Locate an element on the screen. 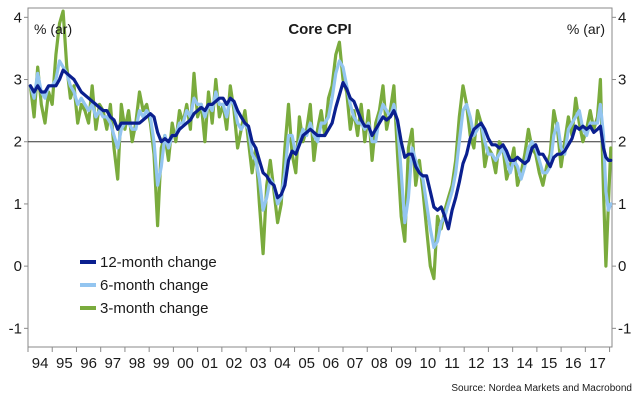 Image resolution: width=640 pixels, height=409 pixels. y-tick-label-left: 1 is located at coordinates (18, 204).